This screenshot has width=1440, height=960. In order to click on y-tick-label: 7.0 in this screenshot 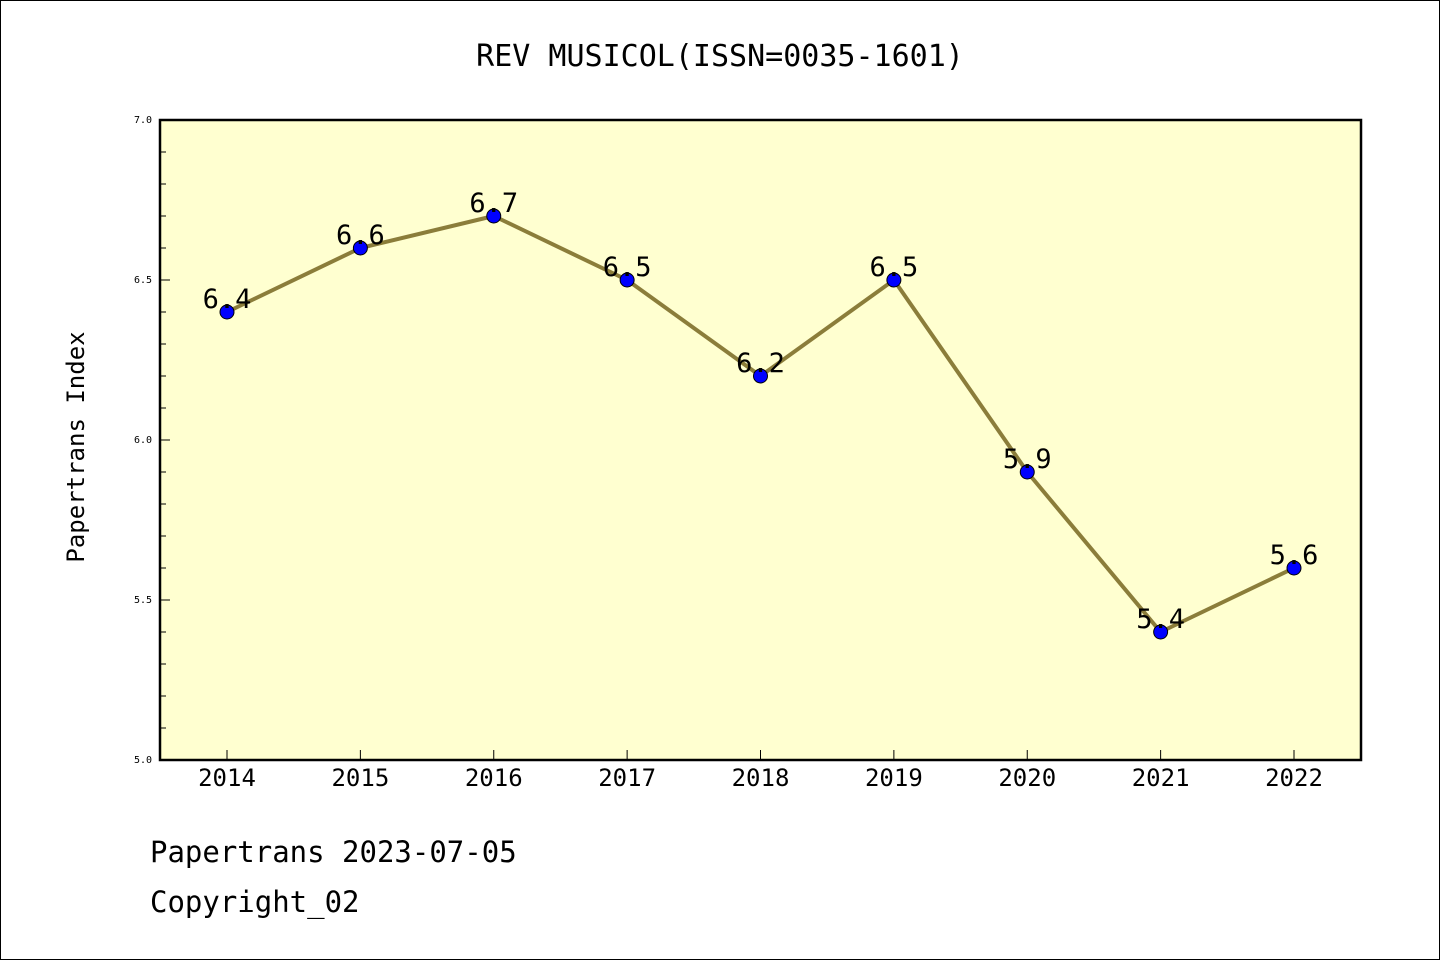, I will do `click(143, 120)`.